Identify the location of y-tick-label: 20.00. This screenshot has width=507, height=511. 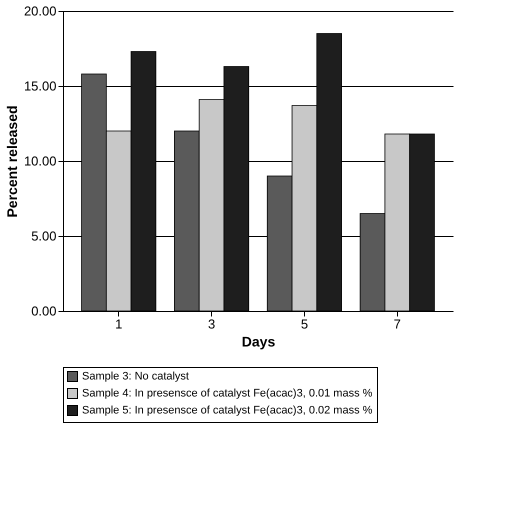
(40, 11).